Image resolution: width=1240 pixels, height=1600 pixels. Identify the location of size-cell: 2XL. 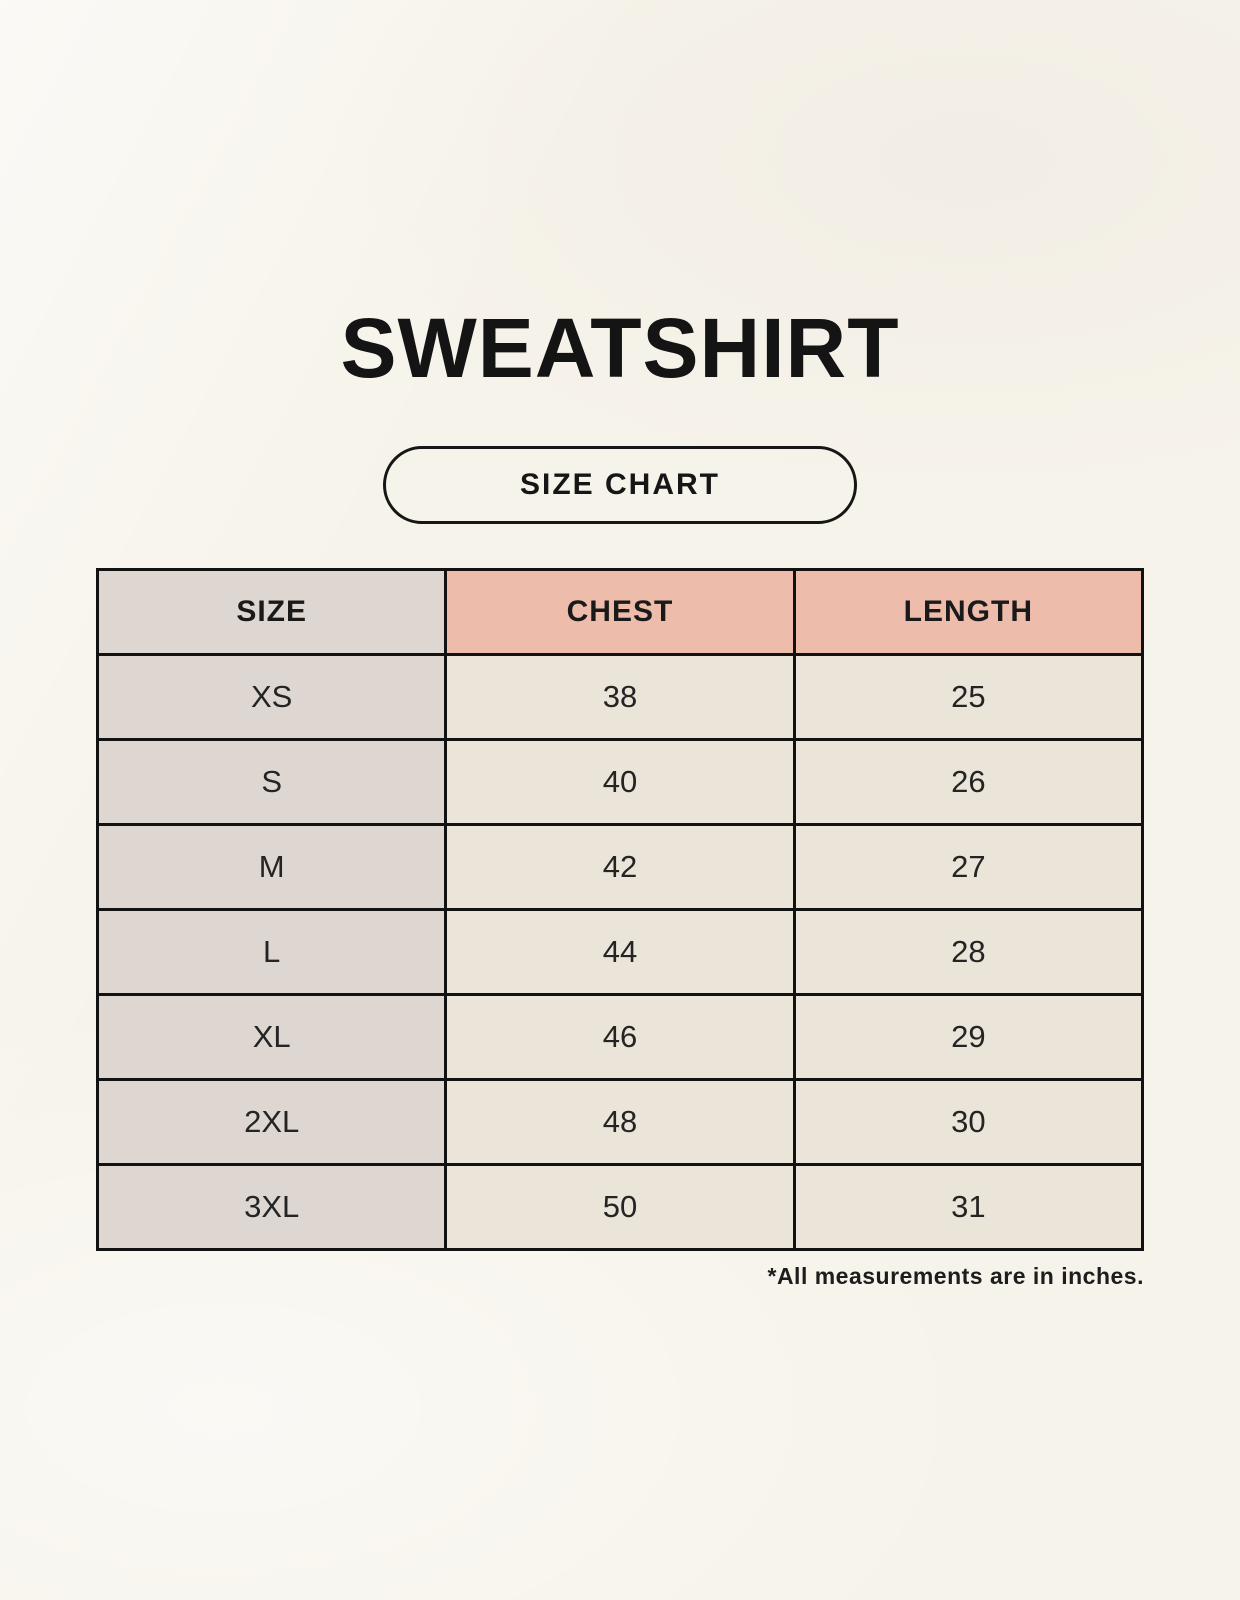
(271, 1122).